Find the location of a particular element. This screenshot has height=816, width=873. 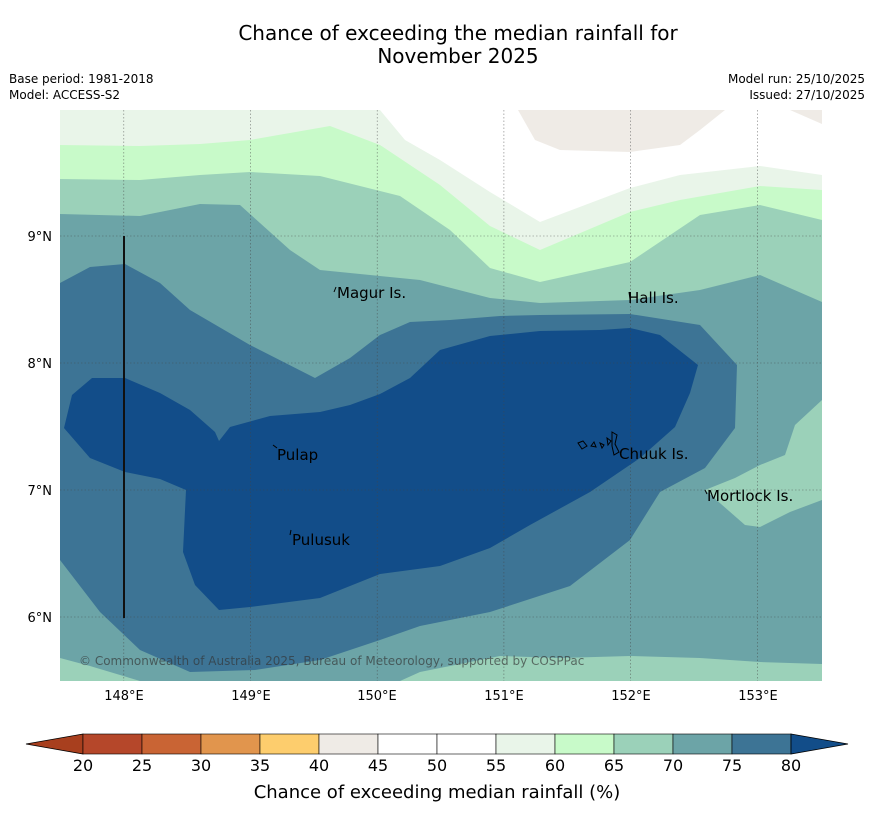

lon-tick-labels: 148°E 149°E 150°E 151°E 152°E 153°E is located at coordinates (441, 696).